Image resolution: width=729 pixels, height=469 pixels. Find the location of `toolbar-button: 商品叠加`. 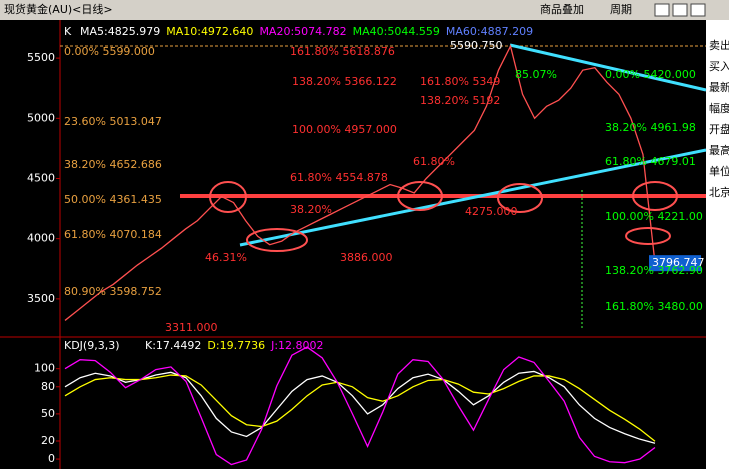

toolbar-button: 商品叠加 is located at coordinates (562, 9).